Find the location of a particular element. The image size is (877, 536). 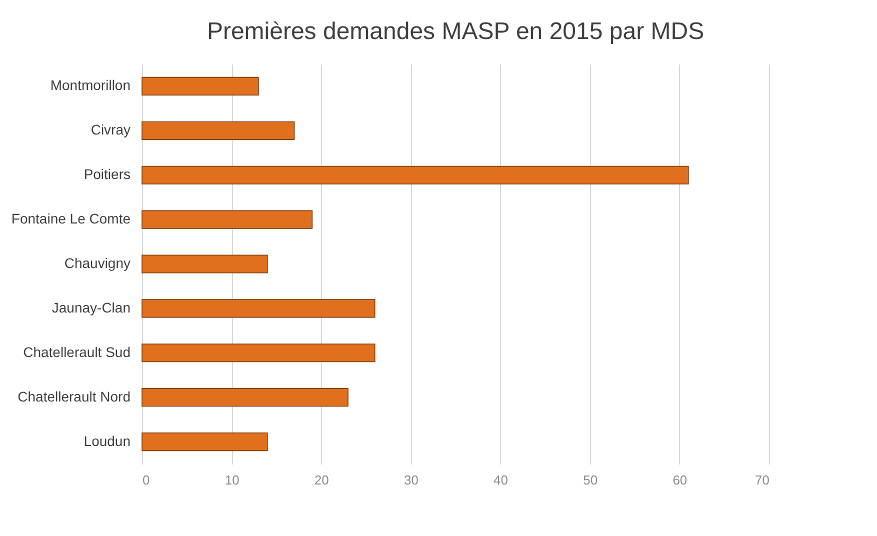

y-tick-label: Chatellerault Nord is located at coordinates (74, 396).